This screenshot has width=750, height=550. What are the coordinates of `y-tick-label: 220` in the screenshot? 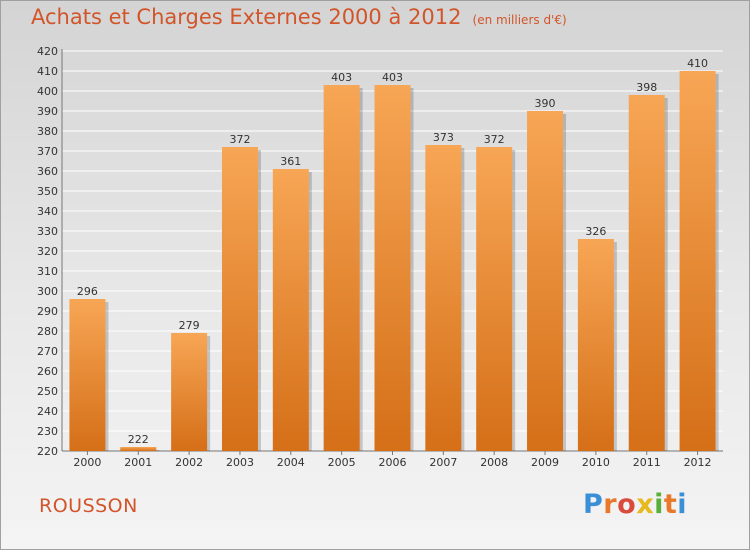 It's located at (47, 451).